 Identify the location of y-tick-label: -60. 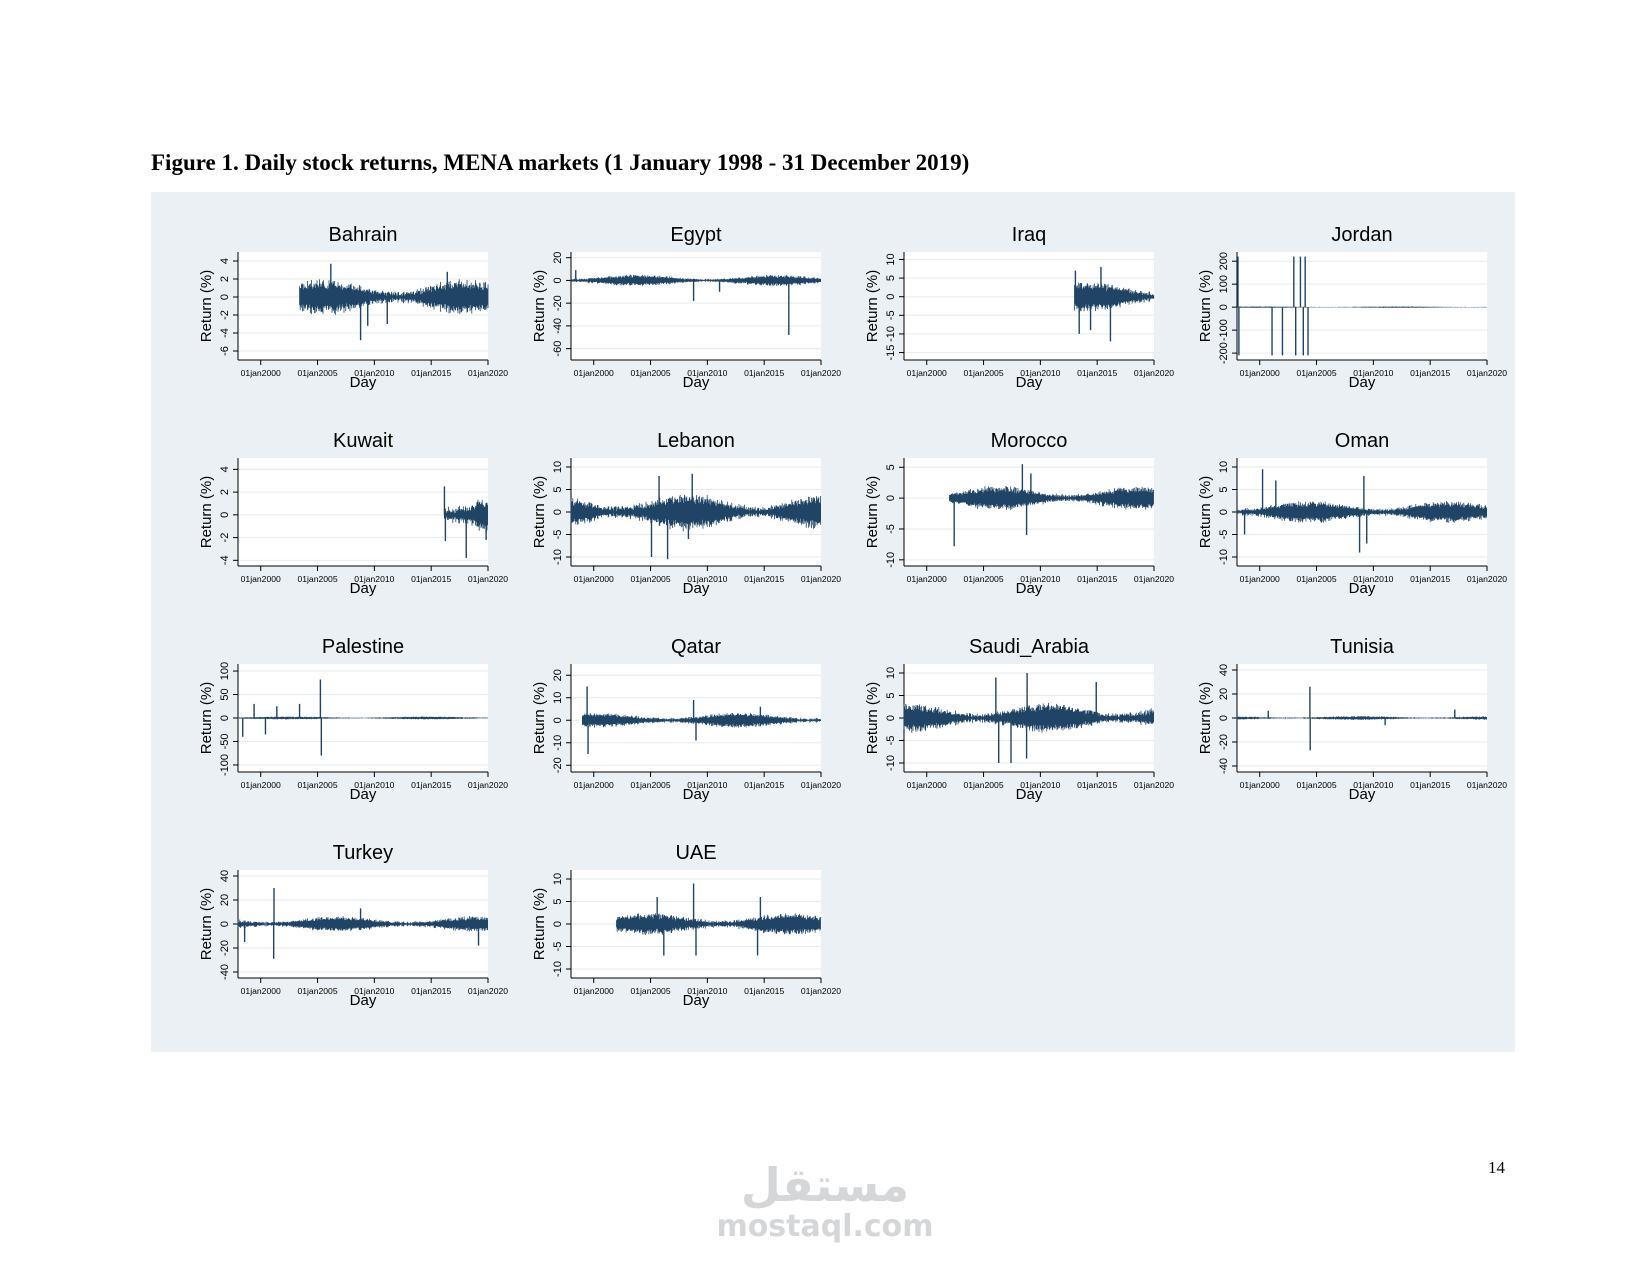
(558, 349).